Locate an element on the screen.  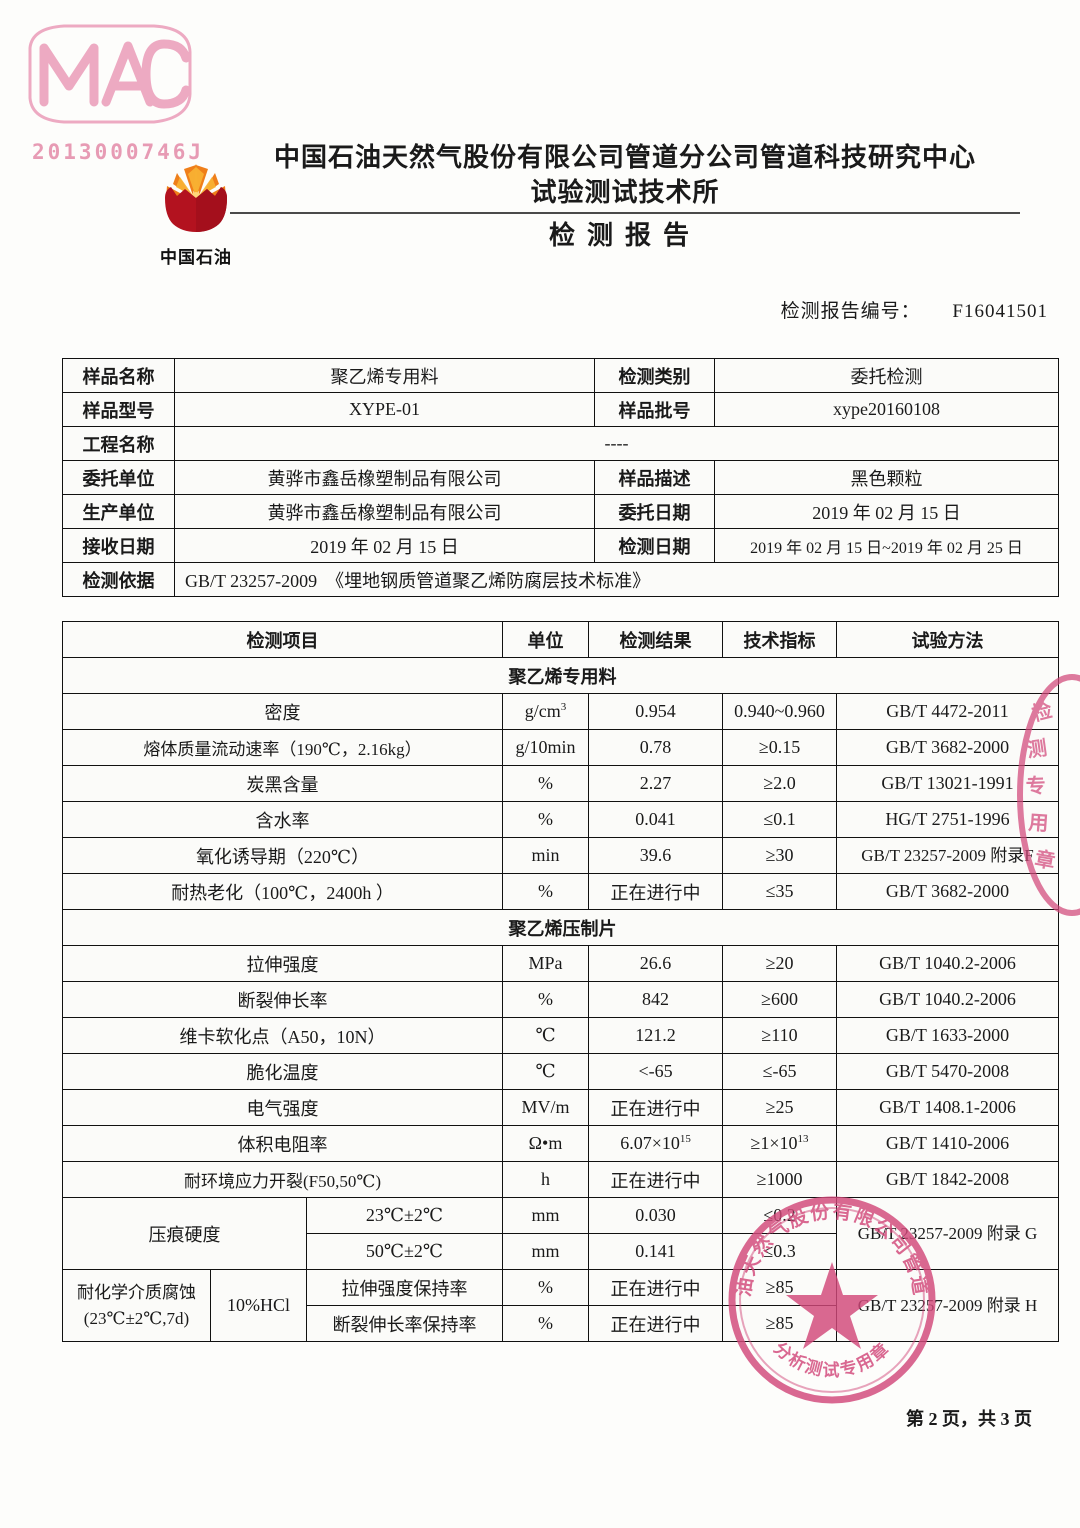
test-unit: MPa is located at coordinates (546, 963).